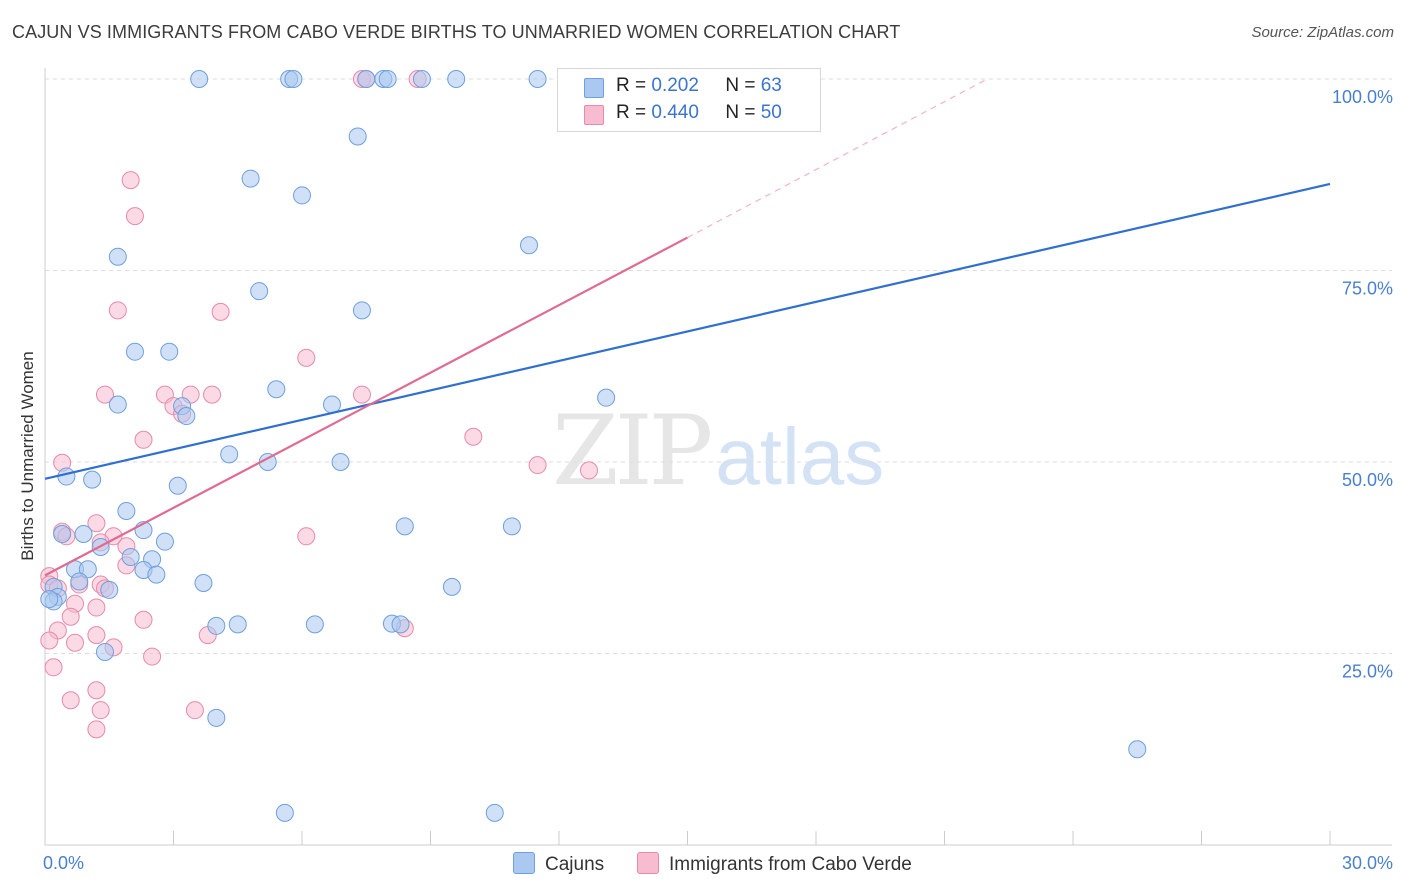 The height and width of the screenshot is (892, 1406). I want to click on legend-n-value: 50, so click(771, 112).